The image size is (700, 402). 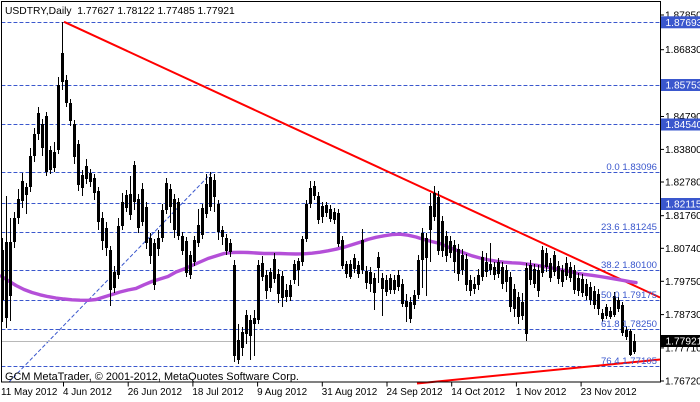 I want to click on svg-text: 31 Aug 2012, so click(x=349, y=392).